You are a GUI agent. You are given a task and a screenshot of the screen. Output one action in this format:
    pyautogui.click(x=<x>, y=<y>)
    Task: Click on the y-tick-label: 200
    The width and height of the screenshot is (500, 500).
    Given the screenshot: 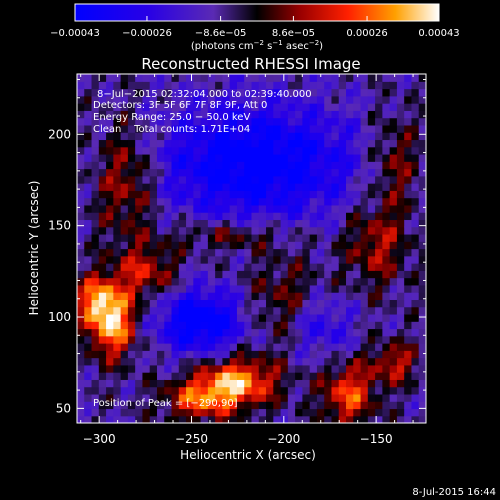 What is the action you would take?
    pyautogui.click(x=59, y=134)
    